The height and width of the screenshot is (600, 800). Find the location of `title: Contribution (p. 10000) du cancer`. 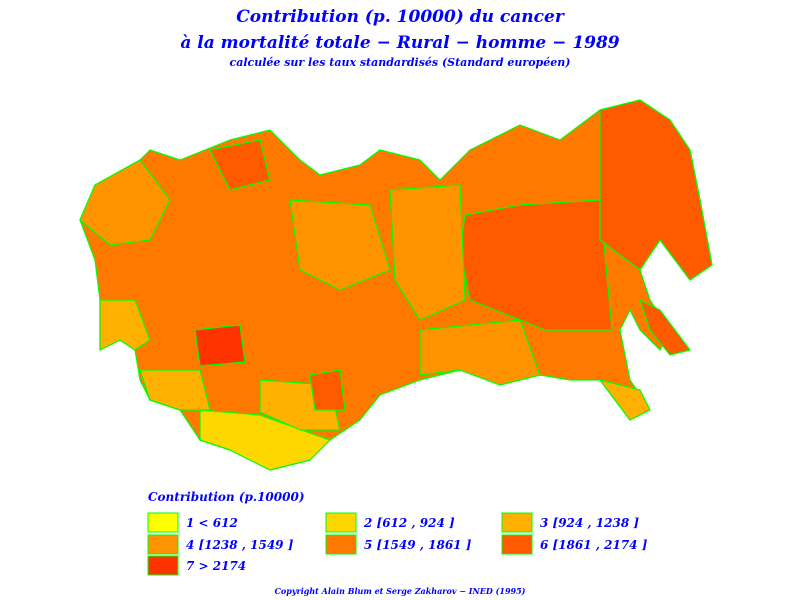

title: Contribution (p. 10000) du cancer is located at coordinates (400, 17).